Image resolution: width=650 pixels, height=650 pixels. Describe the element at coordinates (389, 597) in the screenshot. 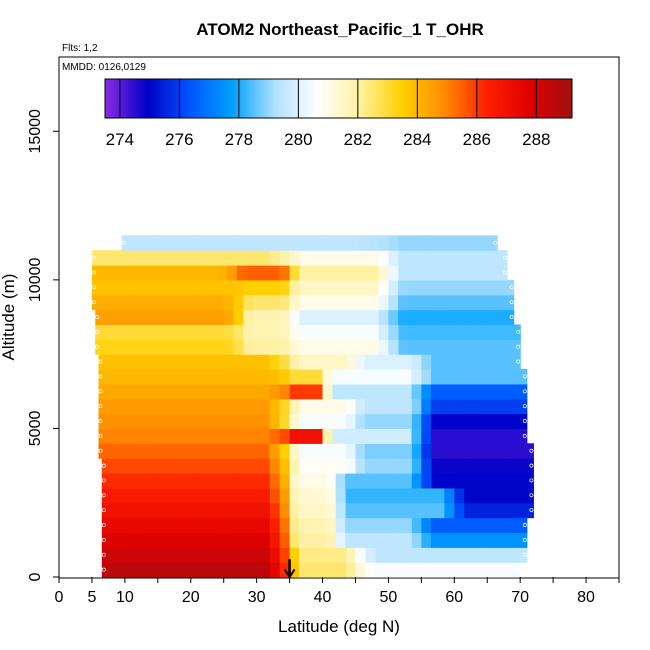

I see `x-tick-label: 50` at that location.